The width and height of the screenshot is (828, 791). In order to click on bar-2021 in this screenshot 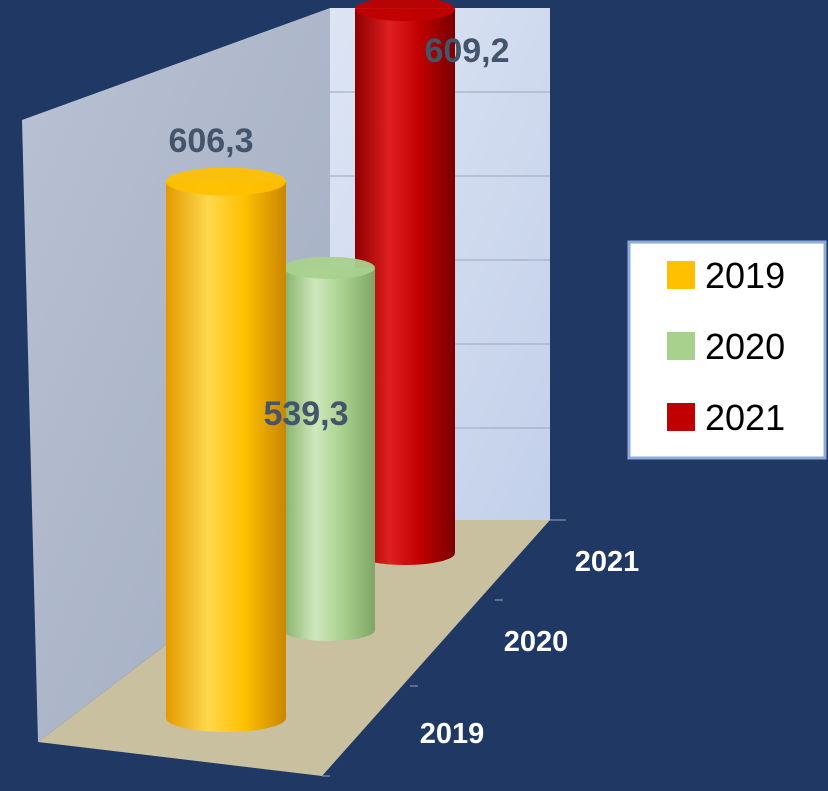, I will do `click(405, 282)`.